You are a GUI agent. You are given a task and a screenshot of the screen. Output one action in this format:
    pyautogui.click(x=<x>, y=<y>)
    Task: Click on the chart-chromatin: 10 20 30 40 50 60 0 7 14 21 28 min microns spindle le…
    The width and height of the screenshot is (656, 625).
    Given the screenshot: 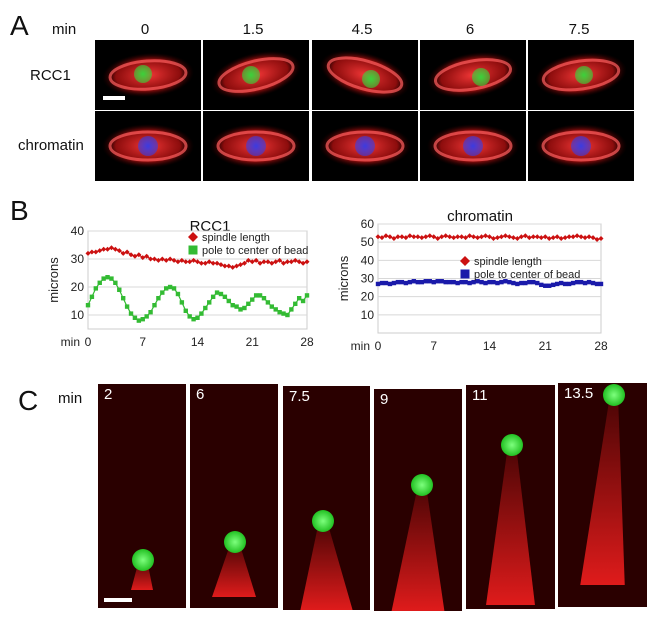 What is the action you would take?
    pyautogui.click(x=472, y=285)
    